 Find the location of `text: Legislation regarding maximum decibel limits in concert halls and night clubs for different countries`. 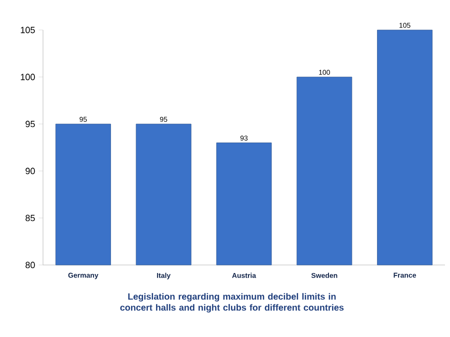

text: Legislation regarding maximum decibel limits in concert halls and night clubs for different countries is located at coordinates (232, 303).